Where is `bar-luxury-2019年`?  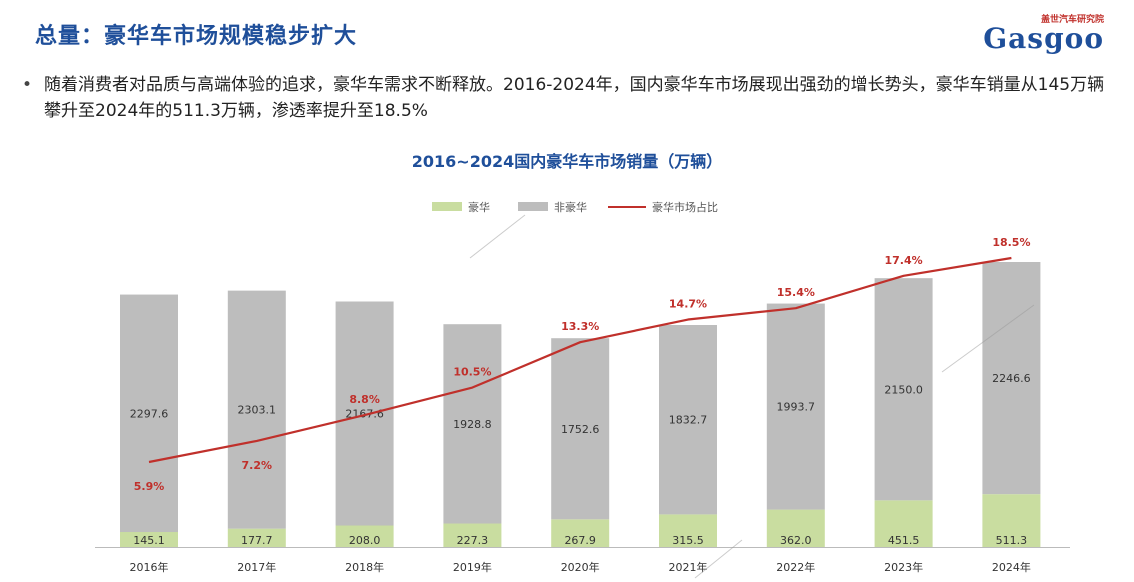 bar-luxury-2019年 is located at coordinates (472, 535).